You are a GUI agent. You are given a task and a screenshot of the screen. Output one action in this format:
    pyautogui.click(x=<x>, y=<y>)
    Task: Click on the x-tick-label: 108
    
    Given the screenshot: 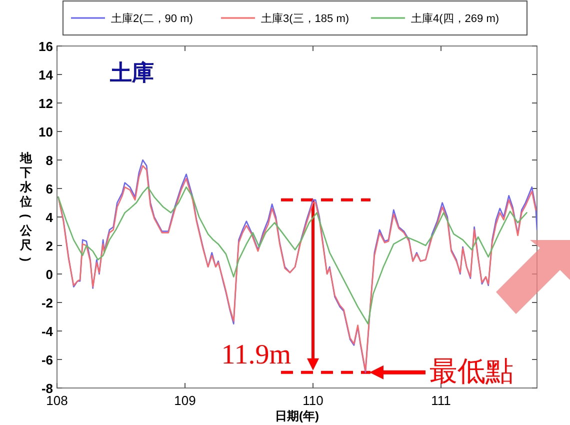 What is the action you would take?
    pyautogui.click(x=57, y=400)
    